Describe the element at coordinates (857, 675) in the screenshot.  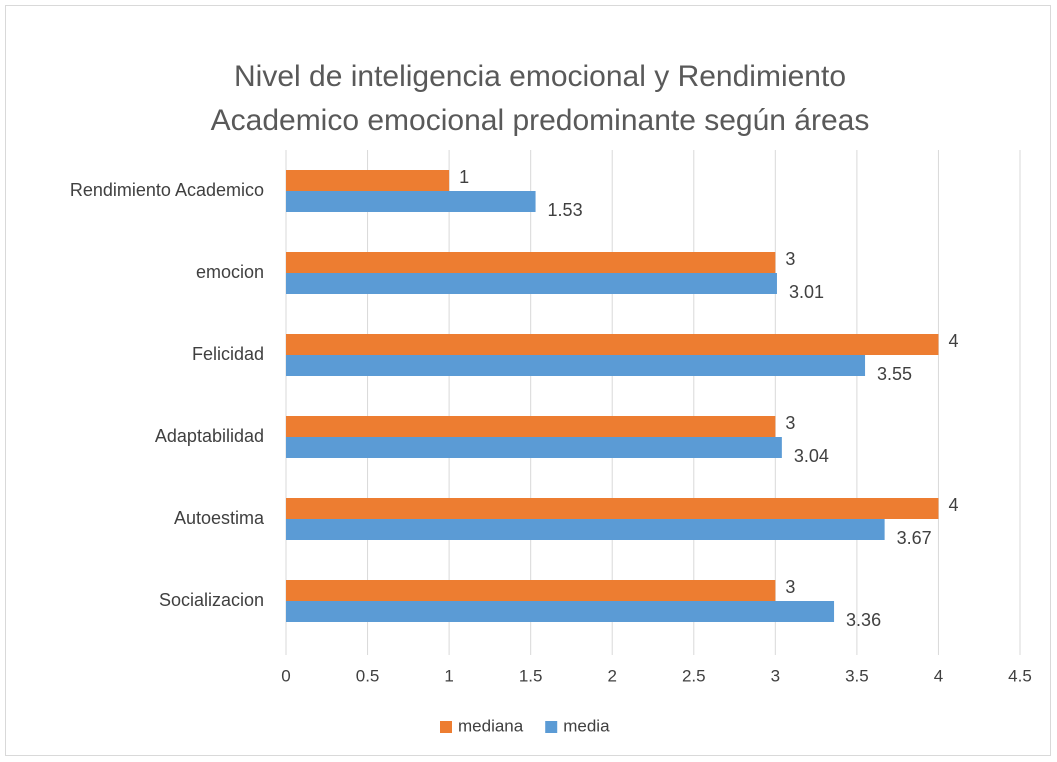
I see `x-tick-label: 3.5` at that location.